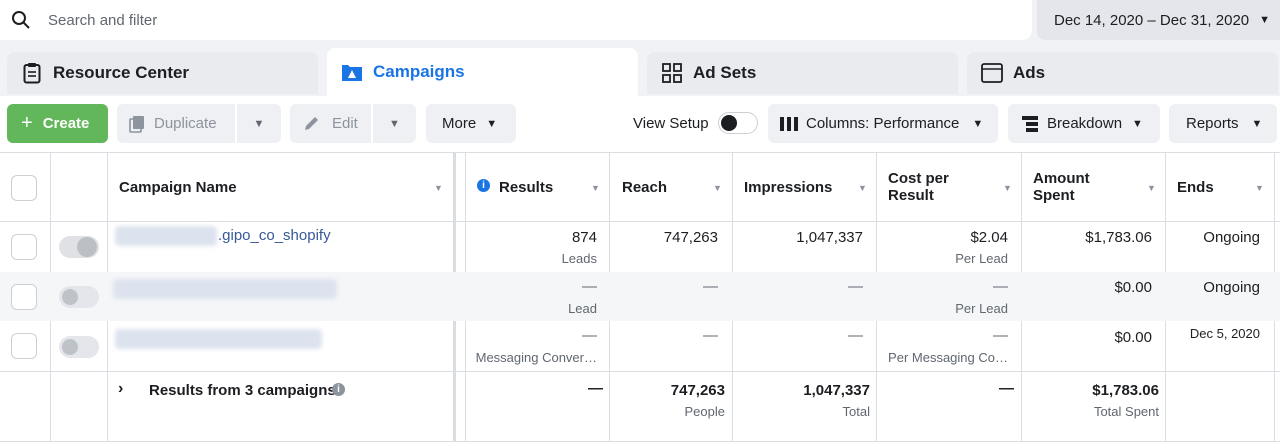 This screenshot has height=442, width=1280. Describe the element at coordinates (595, 388) in the screenshot. I see `totals-results: —` at that location.